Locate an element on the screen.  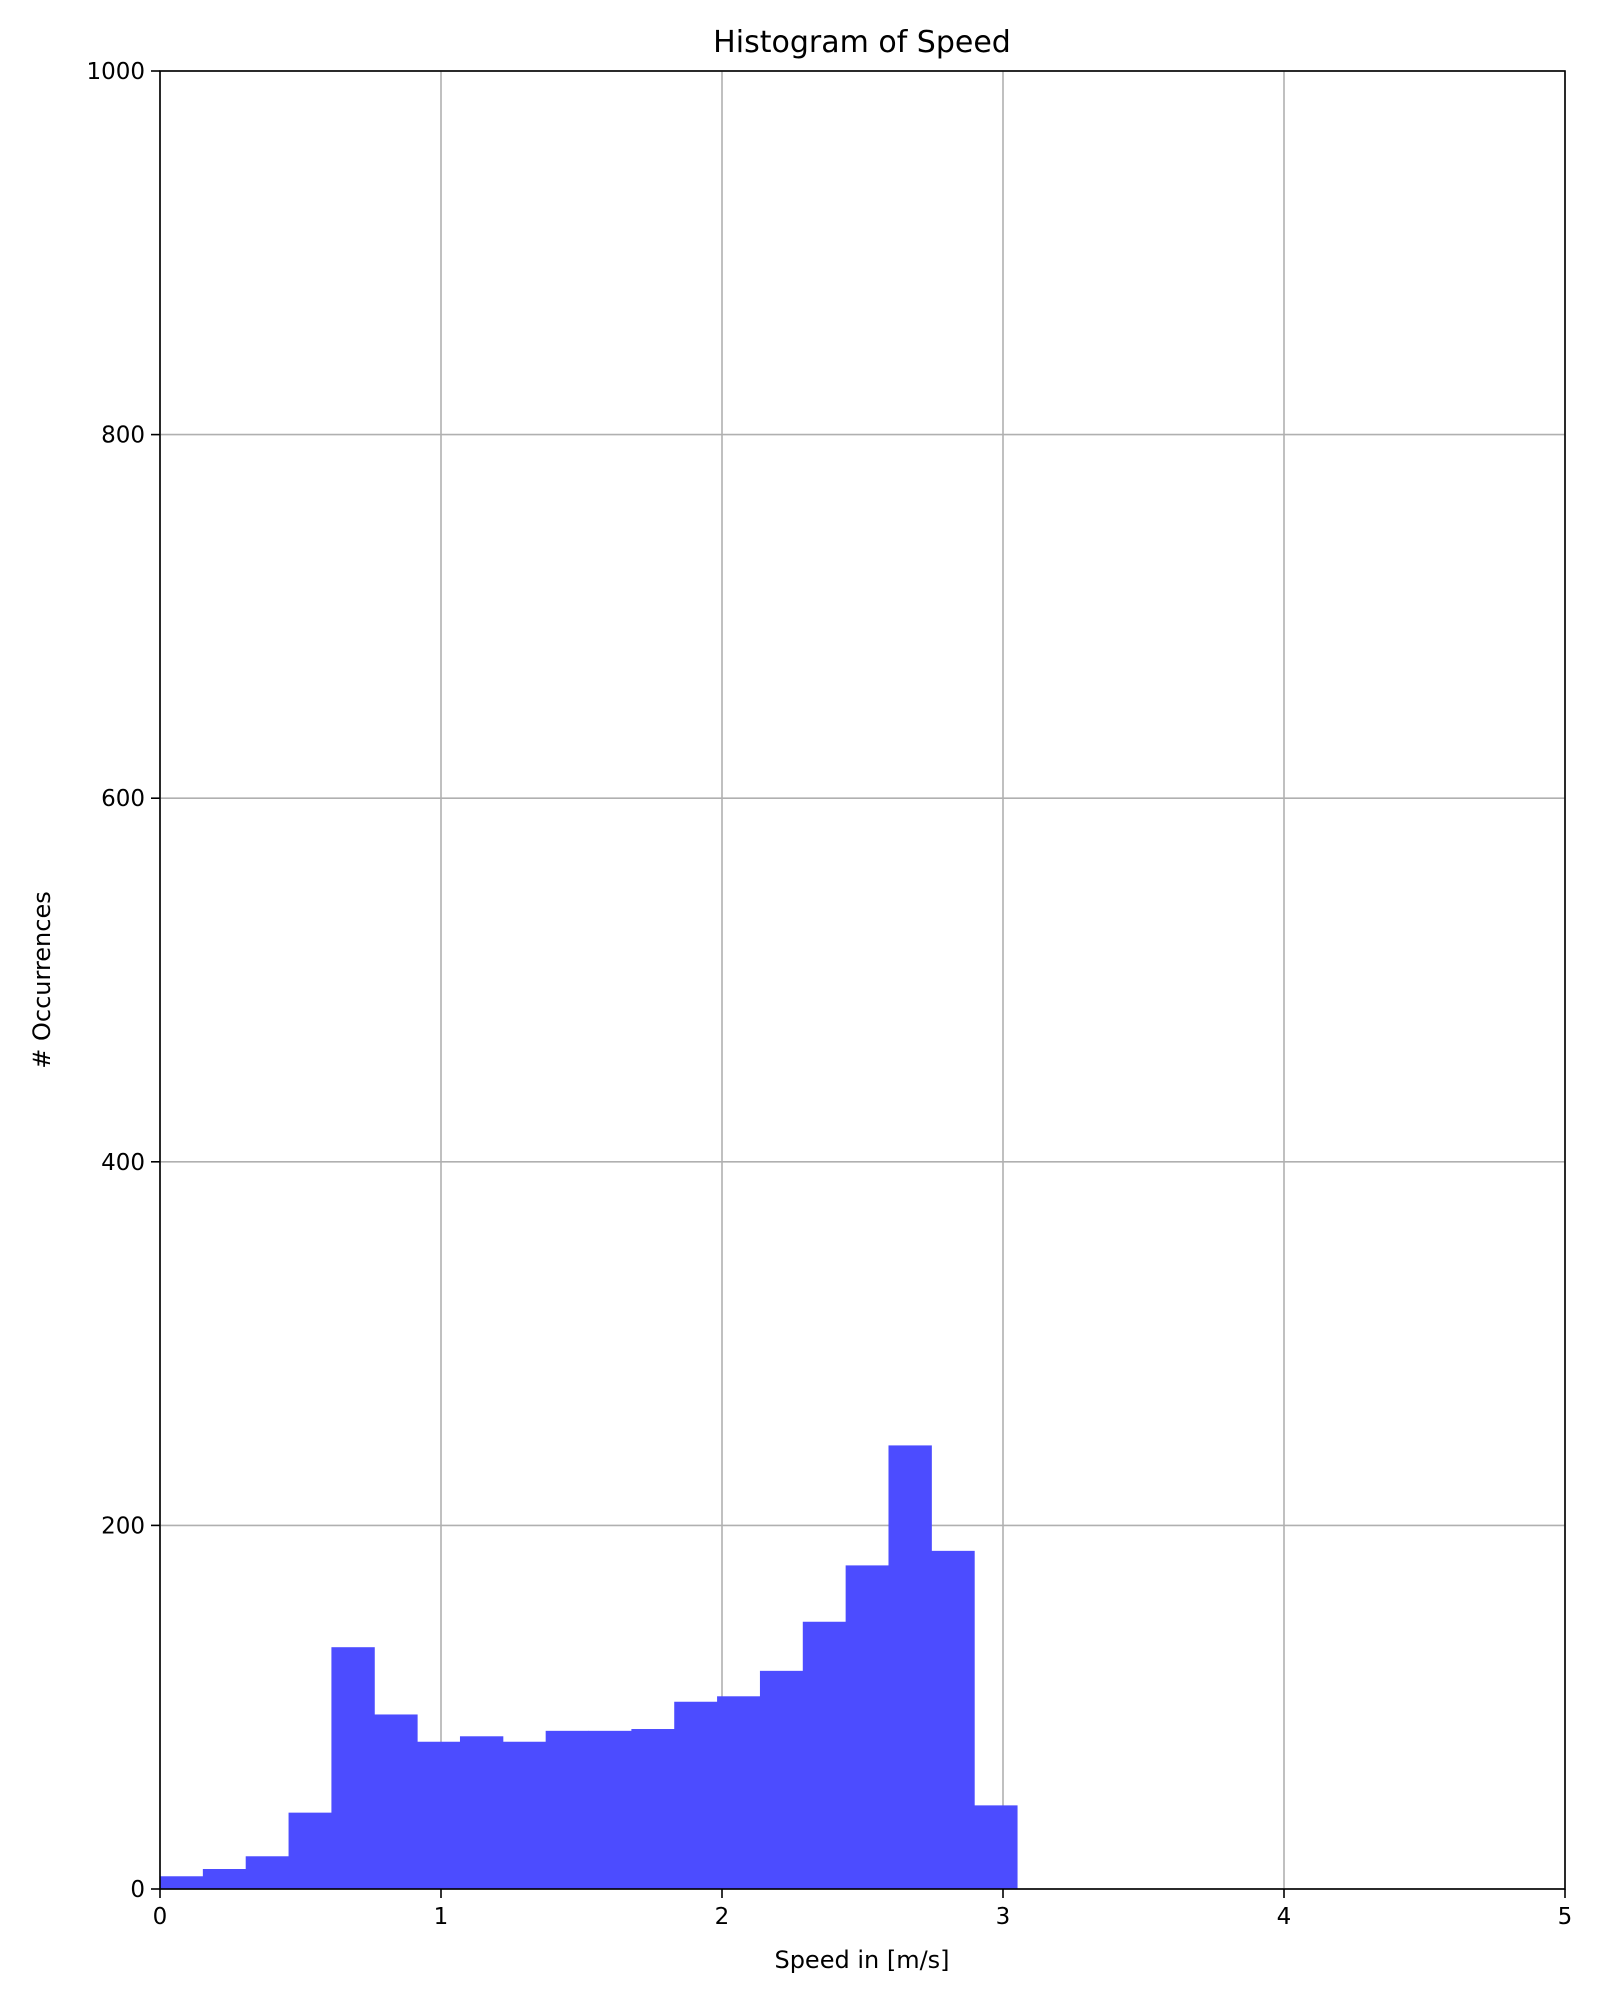
y-tick-label: 600 is located at coordinates (123, 799).